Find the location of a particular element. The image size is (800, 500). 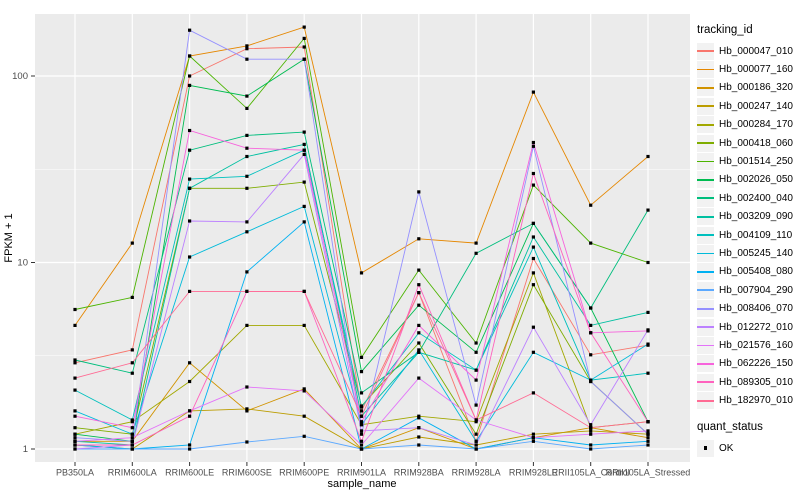

x-tick-label: RRII105LA_Control is located at coordinates (591, 473).